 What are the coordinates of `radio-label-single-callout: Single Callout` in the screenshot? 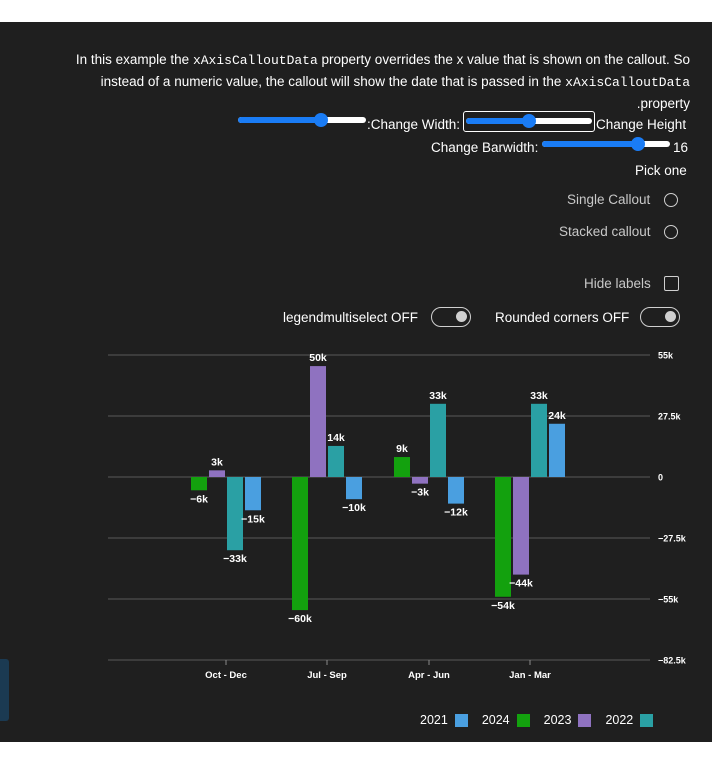 It's located at (609, 199).